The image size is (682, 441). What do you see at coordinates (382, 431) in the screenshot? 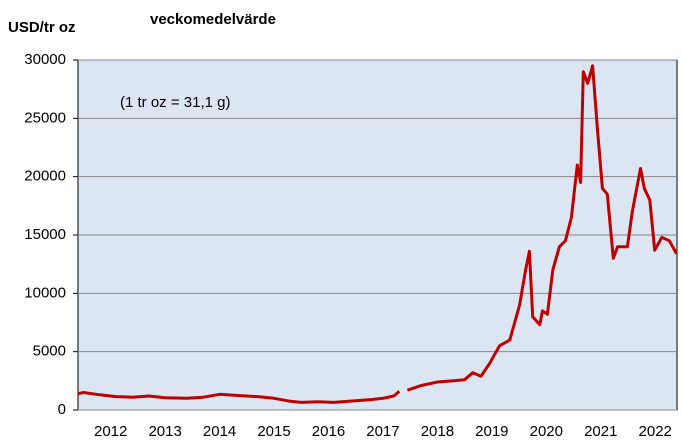
I see `x-tick-label: 2017` at bounding box center [382, 431].